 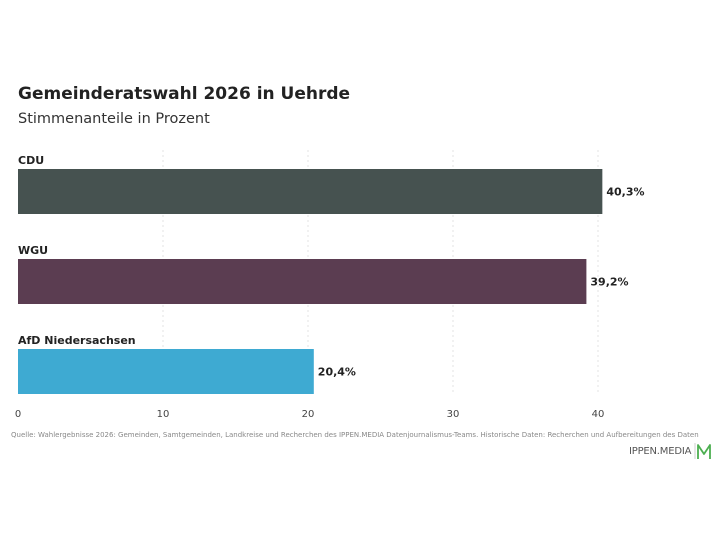 What do you see at coordinates (625, 192) in the screenshot?
I see `data-label: 40,3%` at bounding box center [625, 192].